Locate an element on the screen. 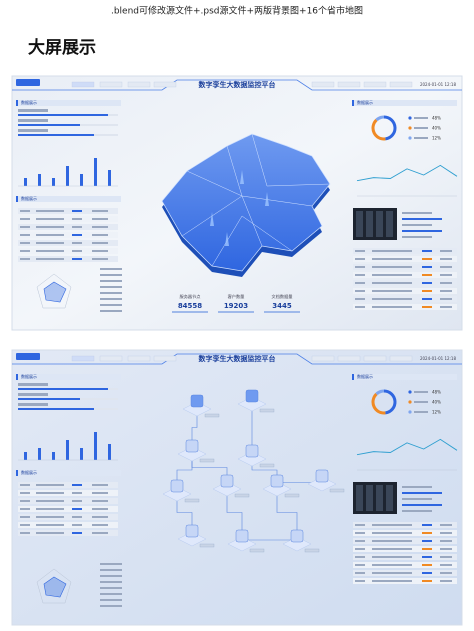 The width and height of the screenshot is (474, 631). legend-value: 40% is located at coordinates (436, 128).